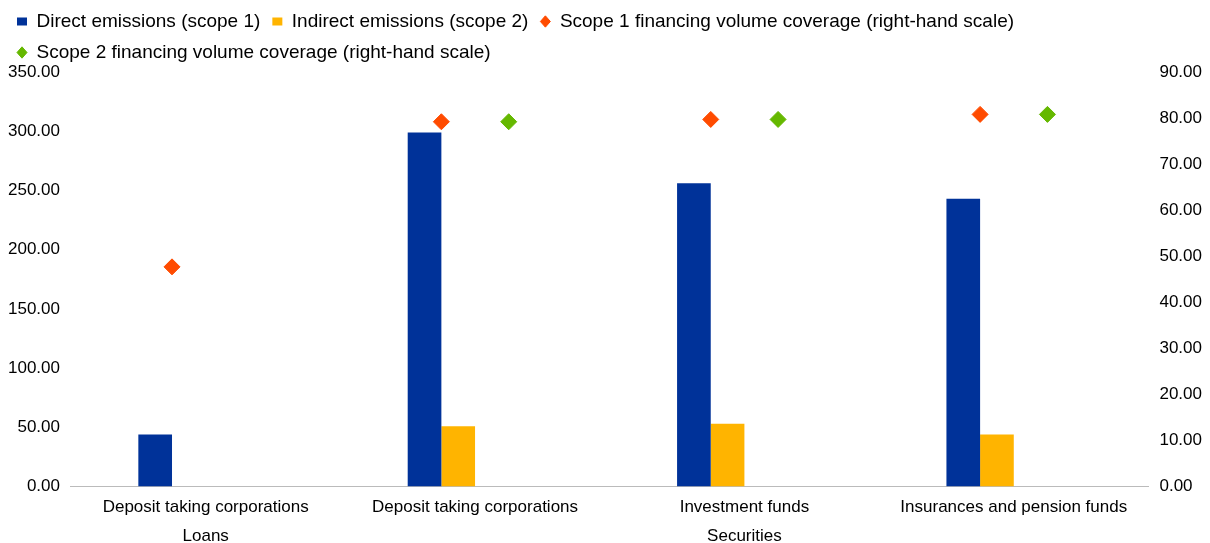 This screenshot has width=1210, height=543. Describe the element at coordinates (1181, 71) in the screenshot. I see `y2-tick-label: 90.00` at that location.